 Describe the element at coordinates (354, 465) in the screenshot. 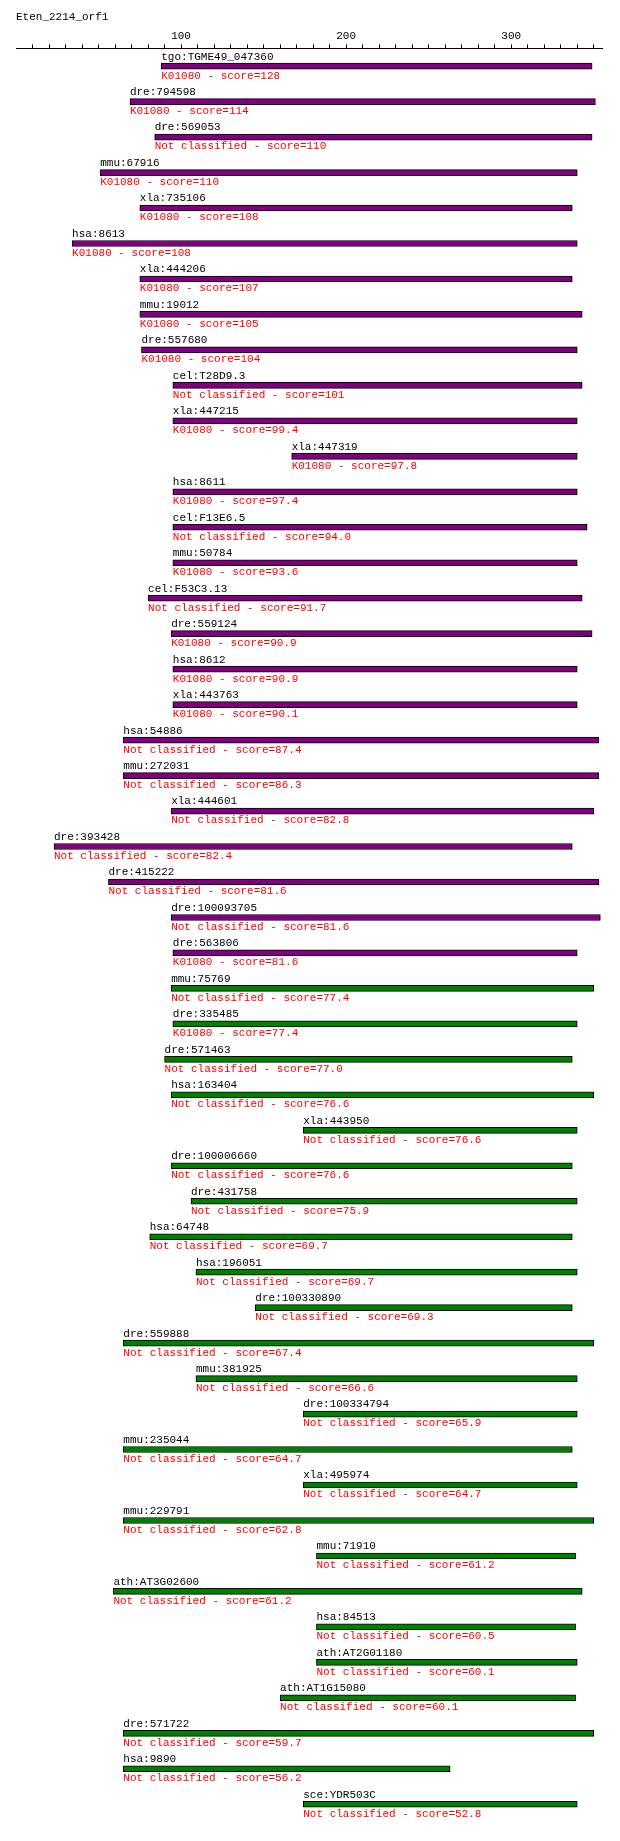

I see `annotation: K01080 - score=97.8` at that location.